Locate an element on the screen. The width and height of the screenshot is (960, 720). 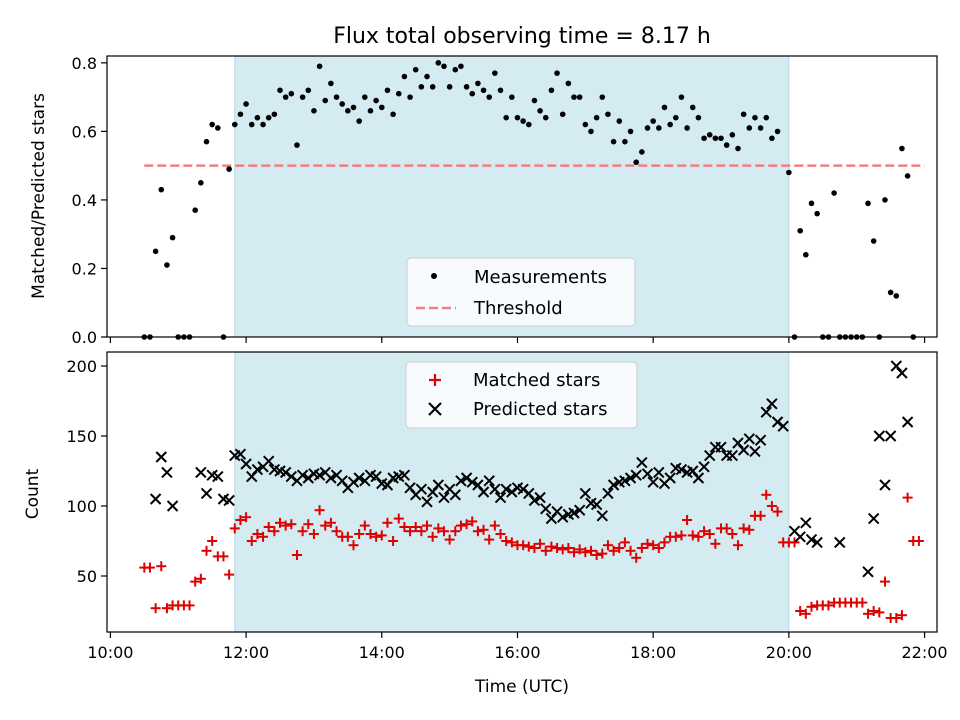
counts-xtick-label: 22:00 is located at coordinates (925, 652).